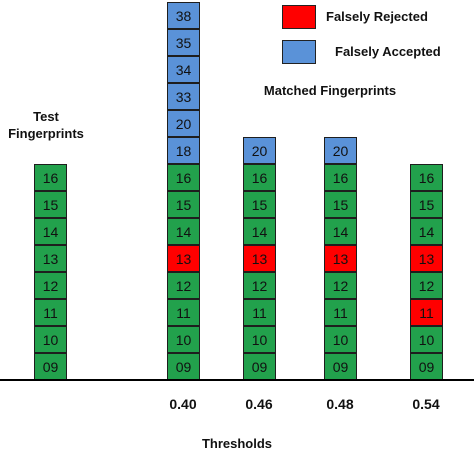 Image resolution: width=474 pixels, height=451 pixels. What do you see at coordinates (183, 150) in the screenshot?
I see `fingerprint-cell: 18` at bounding box center [183, 150].